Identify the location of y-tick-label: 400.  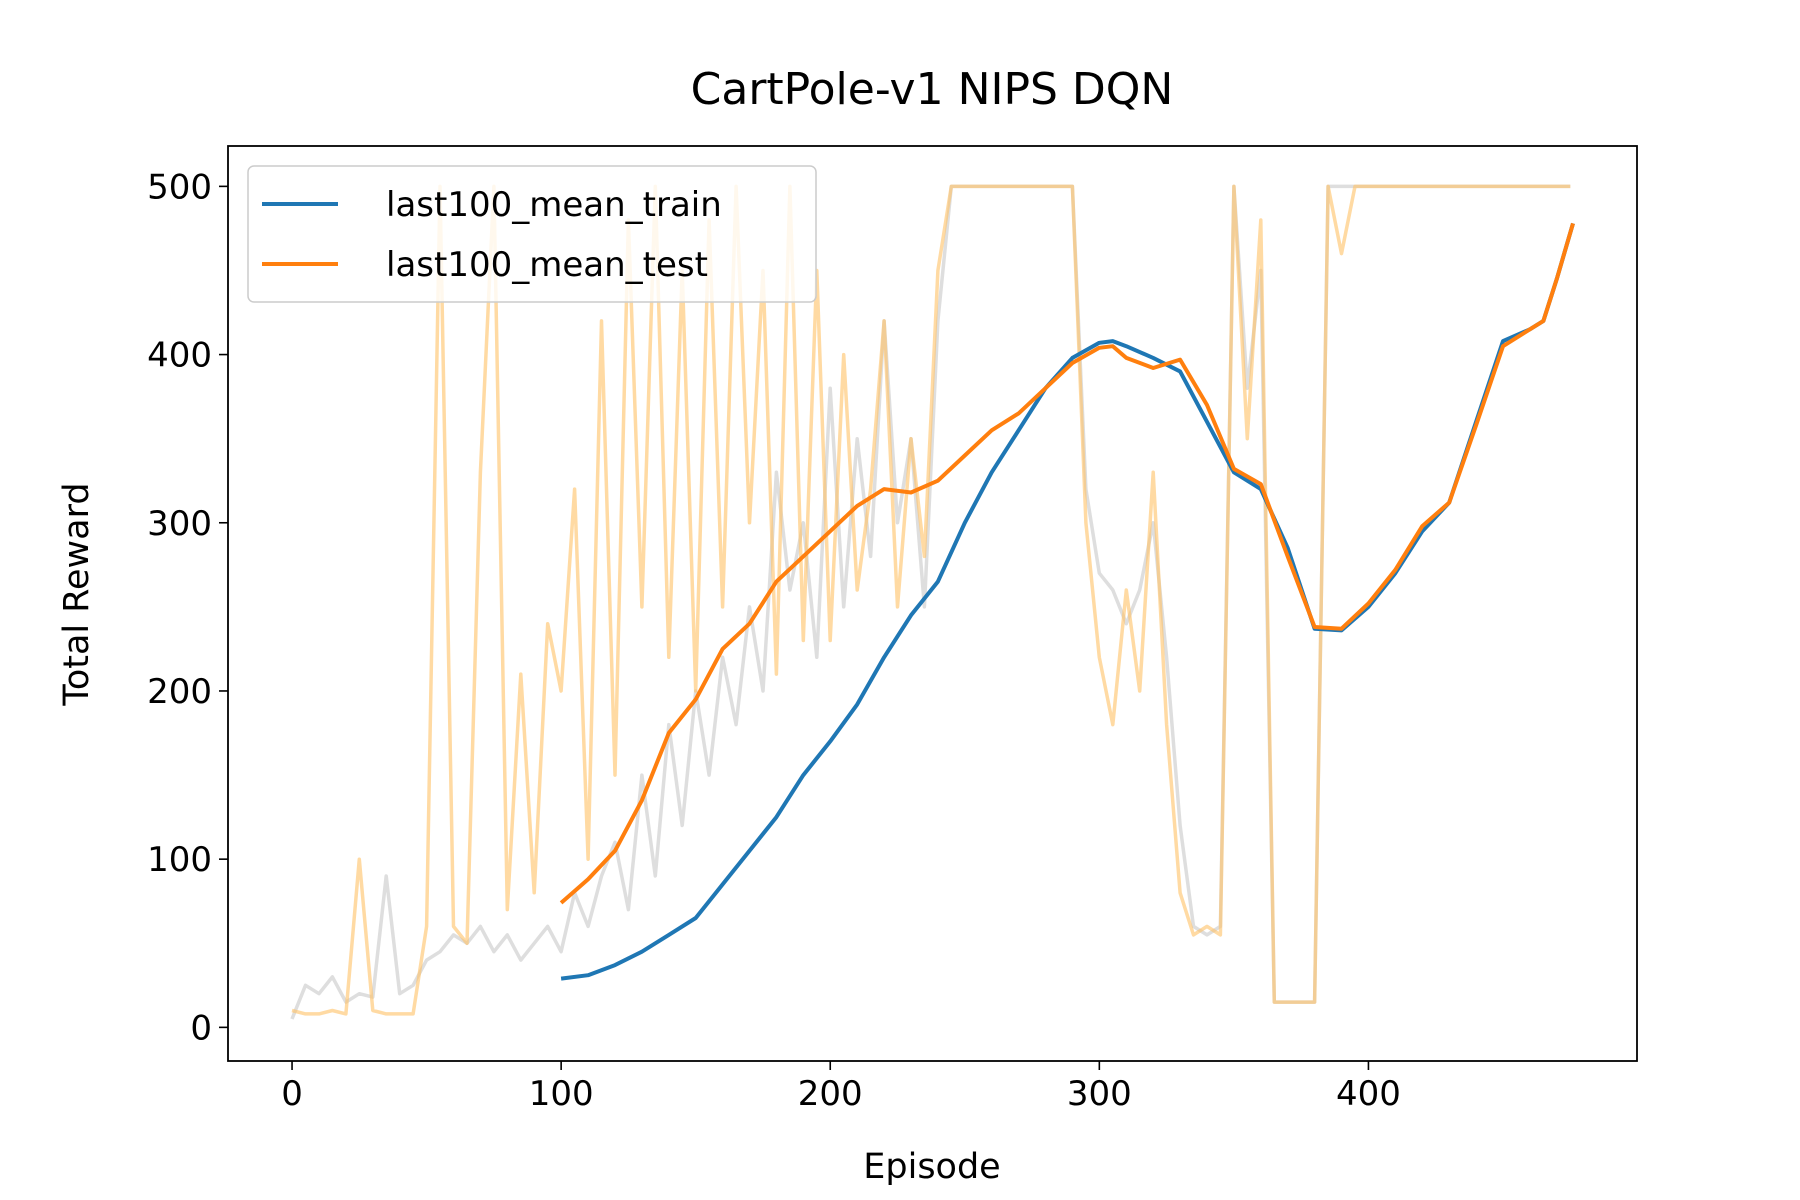
(179, 356).